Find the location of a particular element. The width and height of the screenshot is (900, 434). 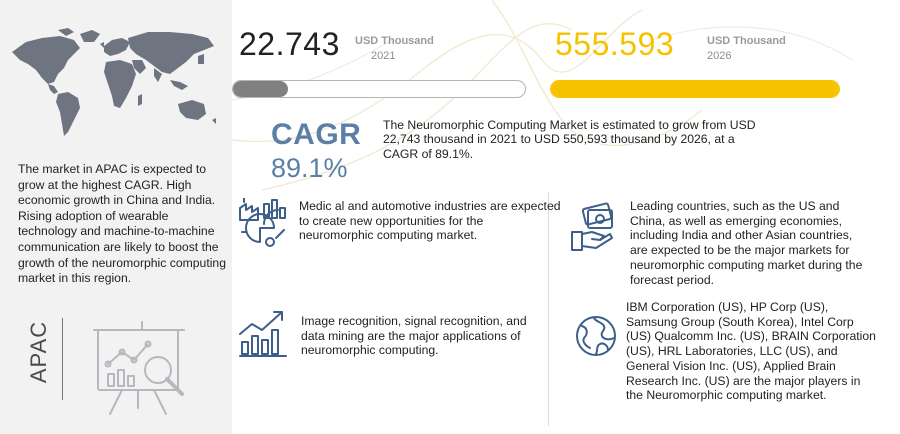

market-2021-bar-fill is located at coordinates (261, 89).